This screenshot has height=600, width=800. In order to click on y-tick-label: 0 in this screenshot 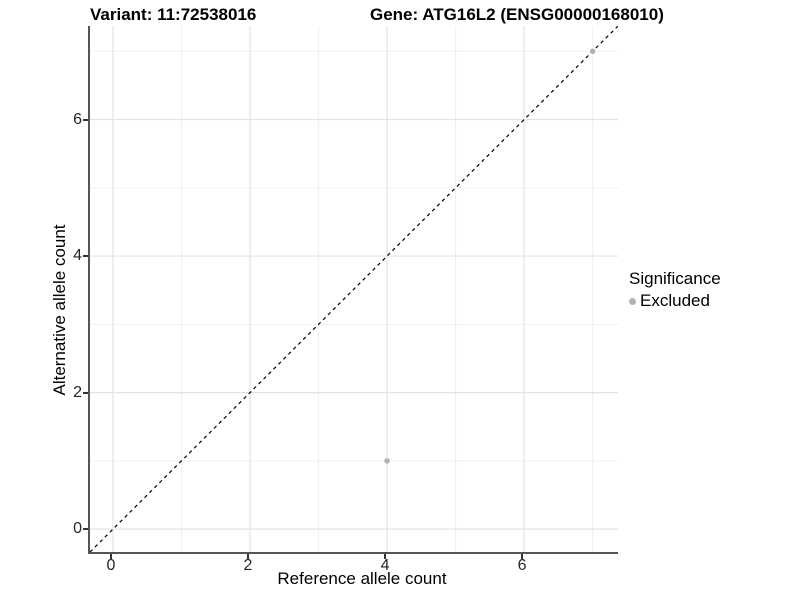, I will do `click(77, 529)`.